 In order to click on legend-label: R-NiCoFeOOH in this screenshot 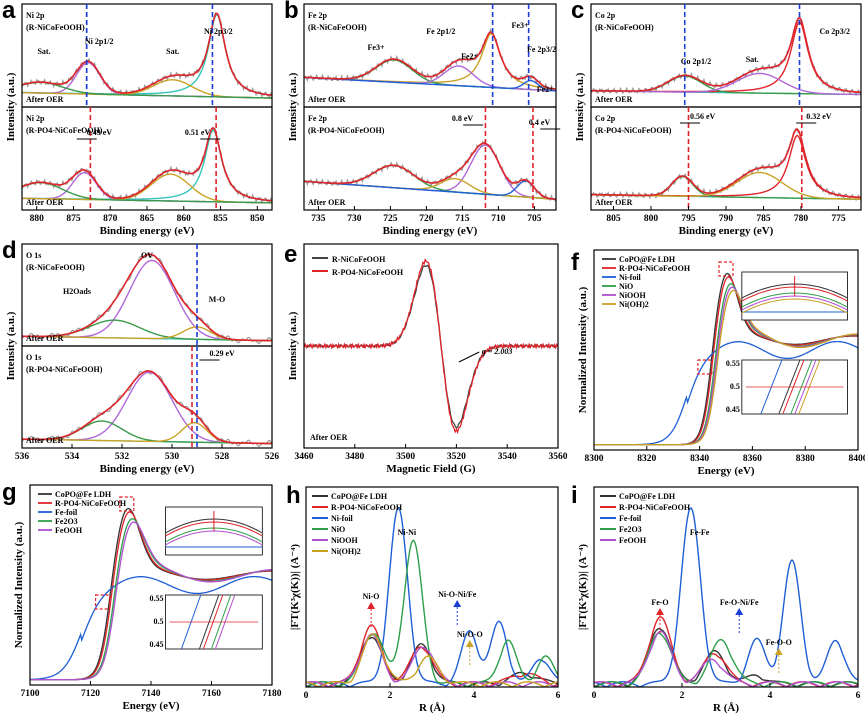, I will do `click(359, 259)`.